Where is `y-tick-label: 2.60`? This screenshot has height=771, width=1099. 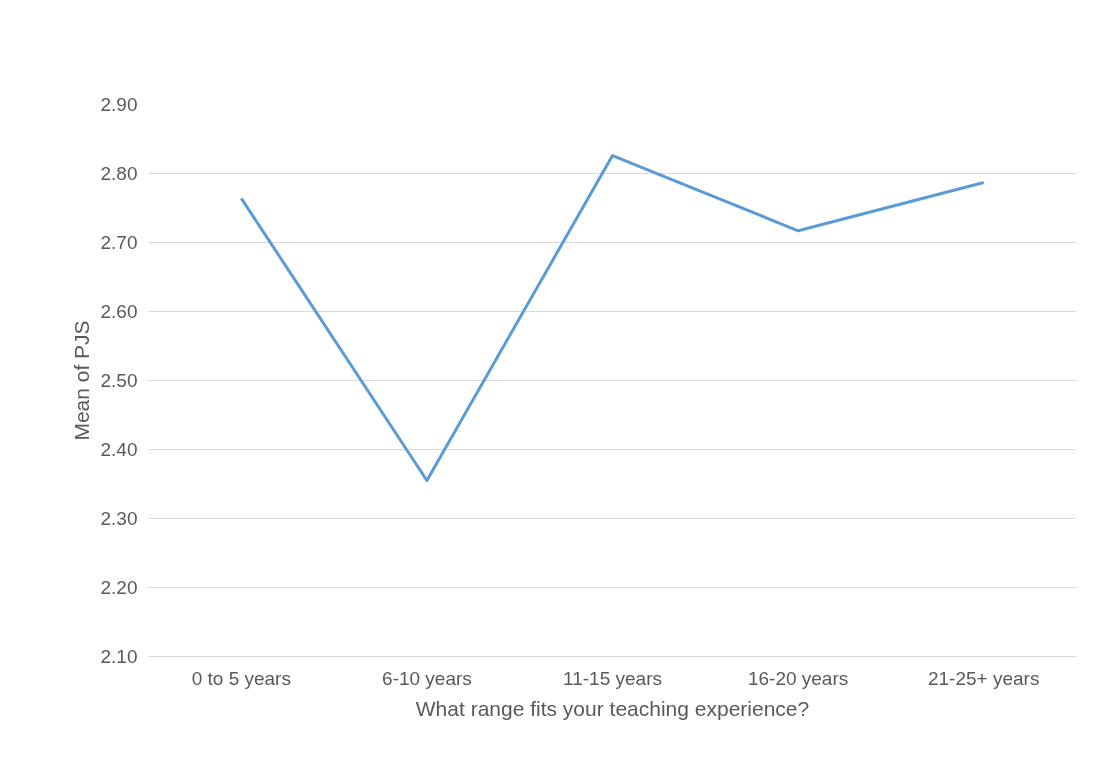
y-tick-label: 2.60 is located at coordinates (119, 311).